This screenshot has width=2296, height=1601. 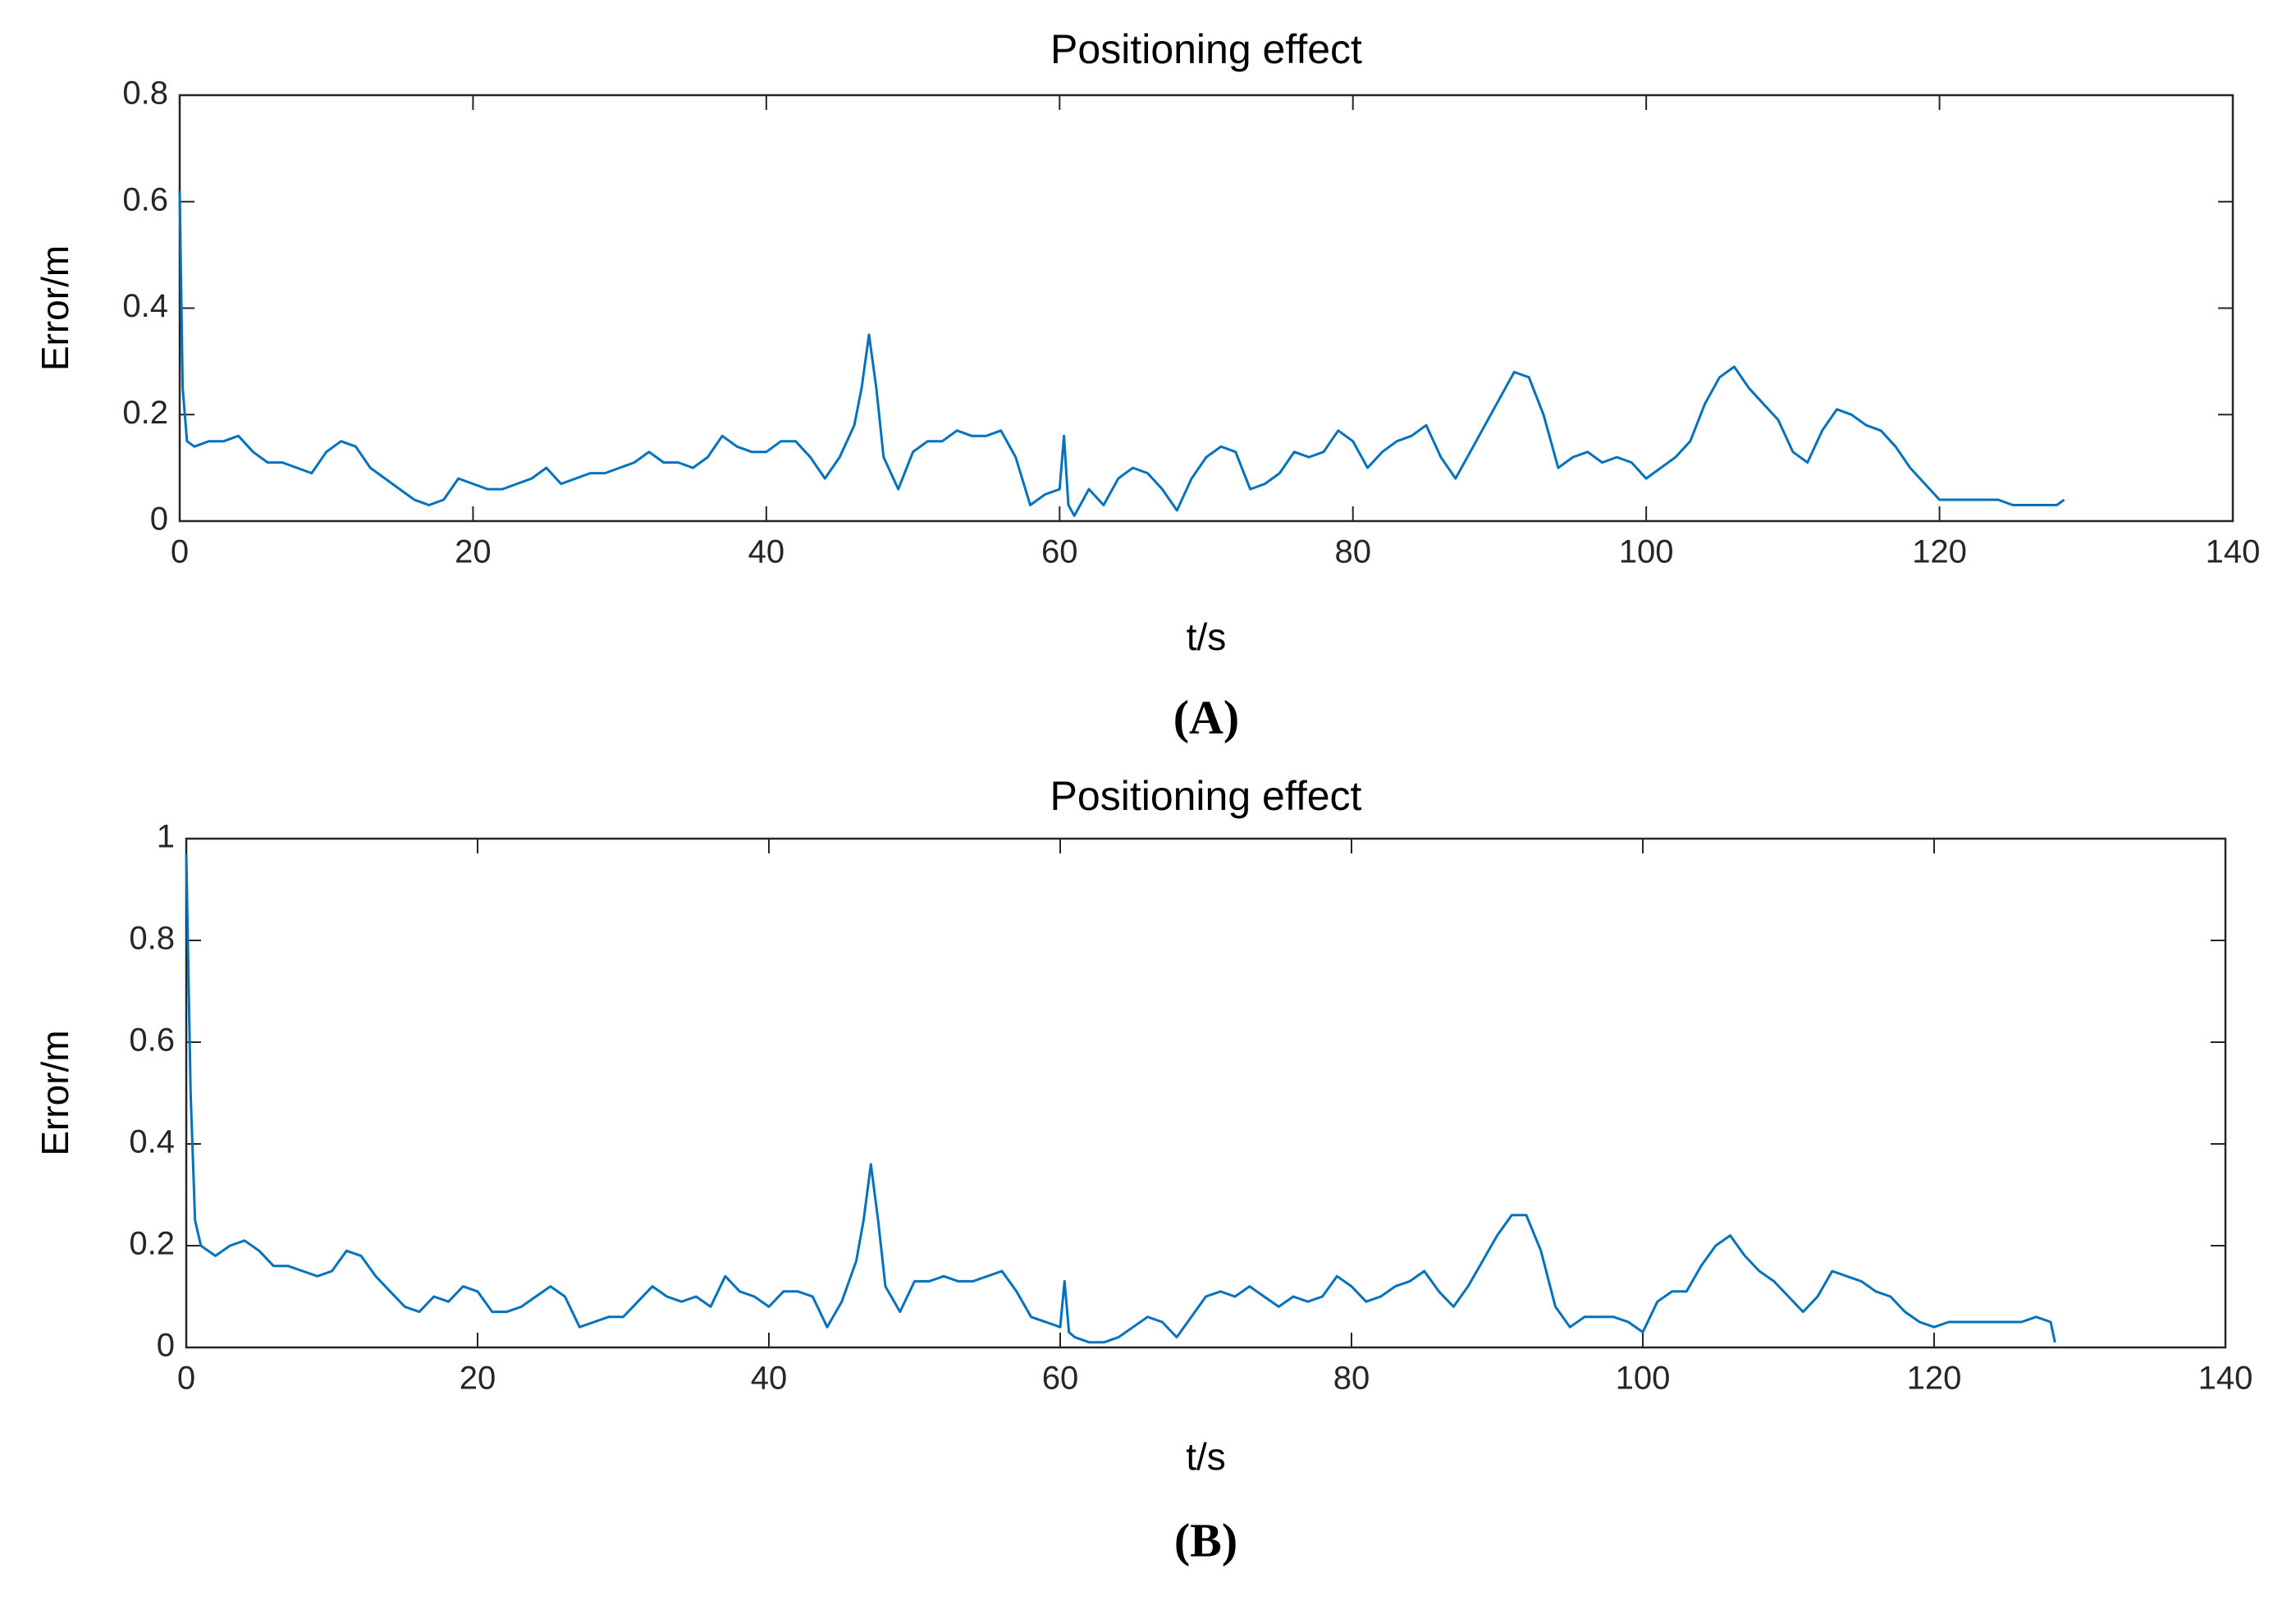 I want to click on y-tick-label: 1, so click(x=166, y=837).